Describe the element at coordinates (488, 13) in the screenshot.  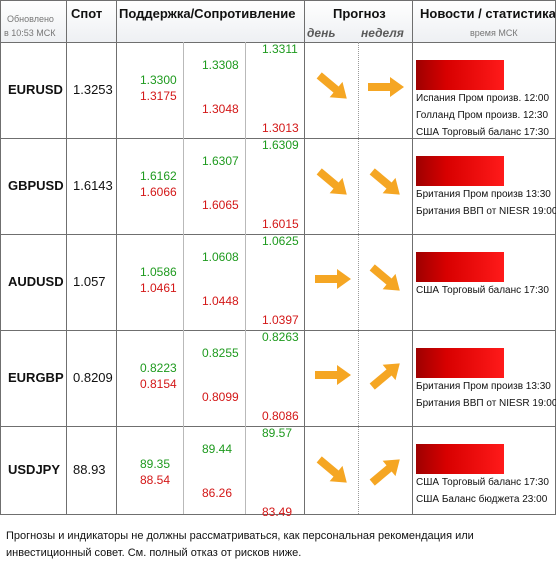
I see `header-news: Новости / статистика` at that location.